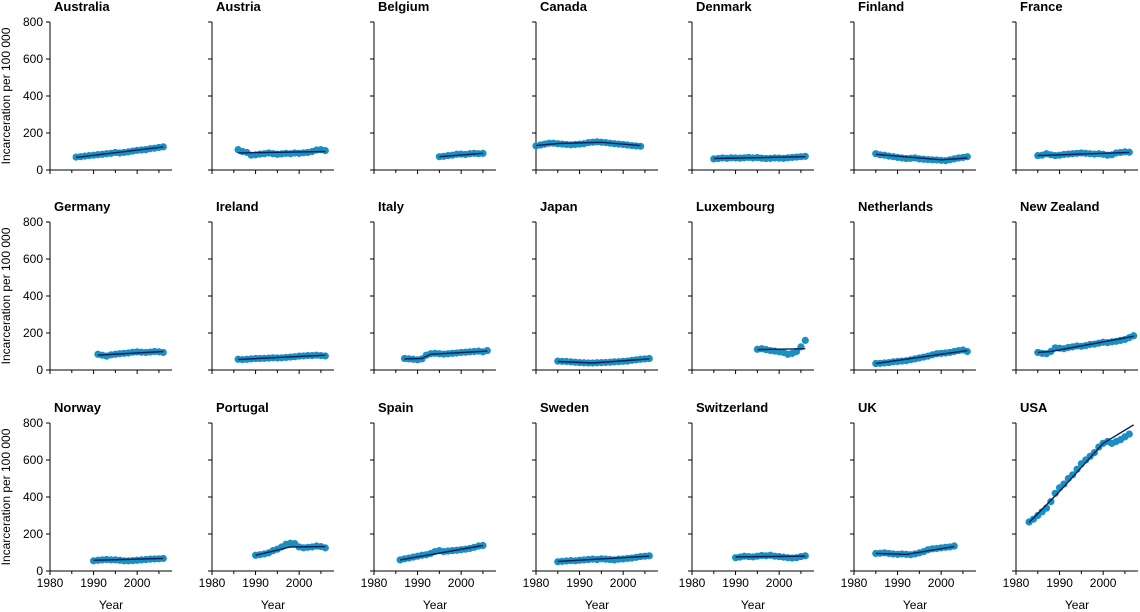 This screenshot has height=612, width=1140. Describe the element at coordinates (735, 206) in the screenshot. I see `panel-title: Luxembourg` at that location.